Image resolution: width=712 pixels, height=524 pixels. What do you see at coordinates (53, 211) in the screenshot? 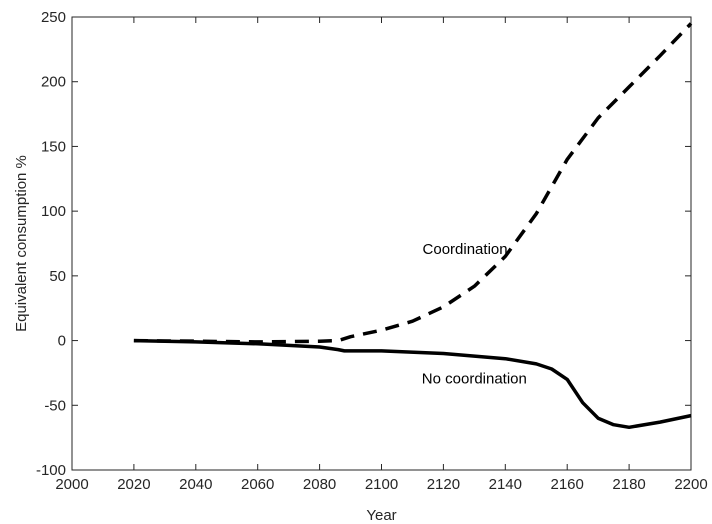
I see `y-tick-label: 100` at bounding box center [53, 211].